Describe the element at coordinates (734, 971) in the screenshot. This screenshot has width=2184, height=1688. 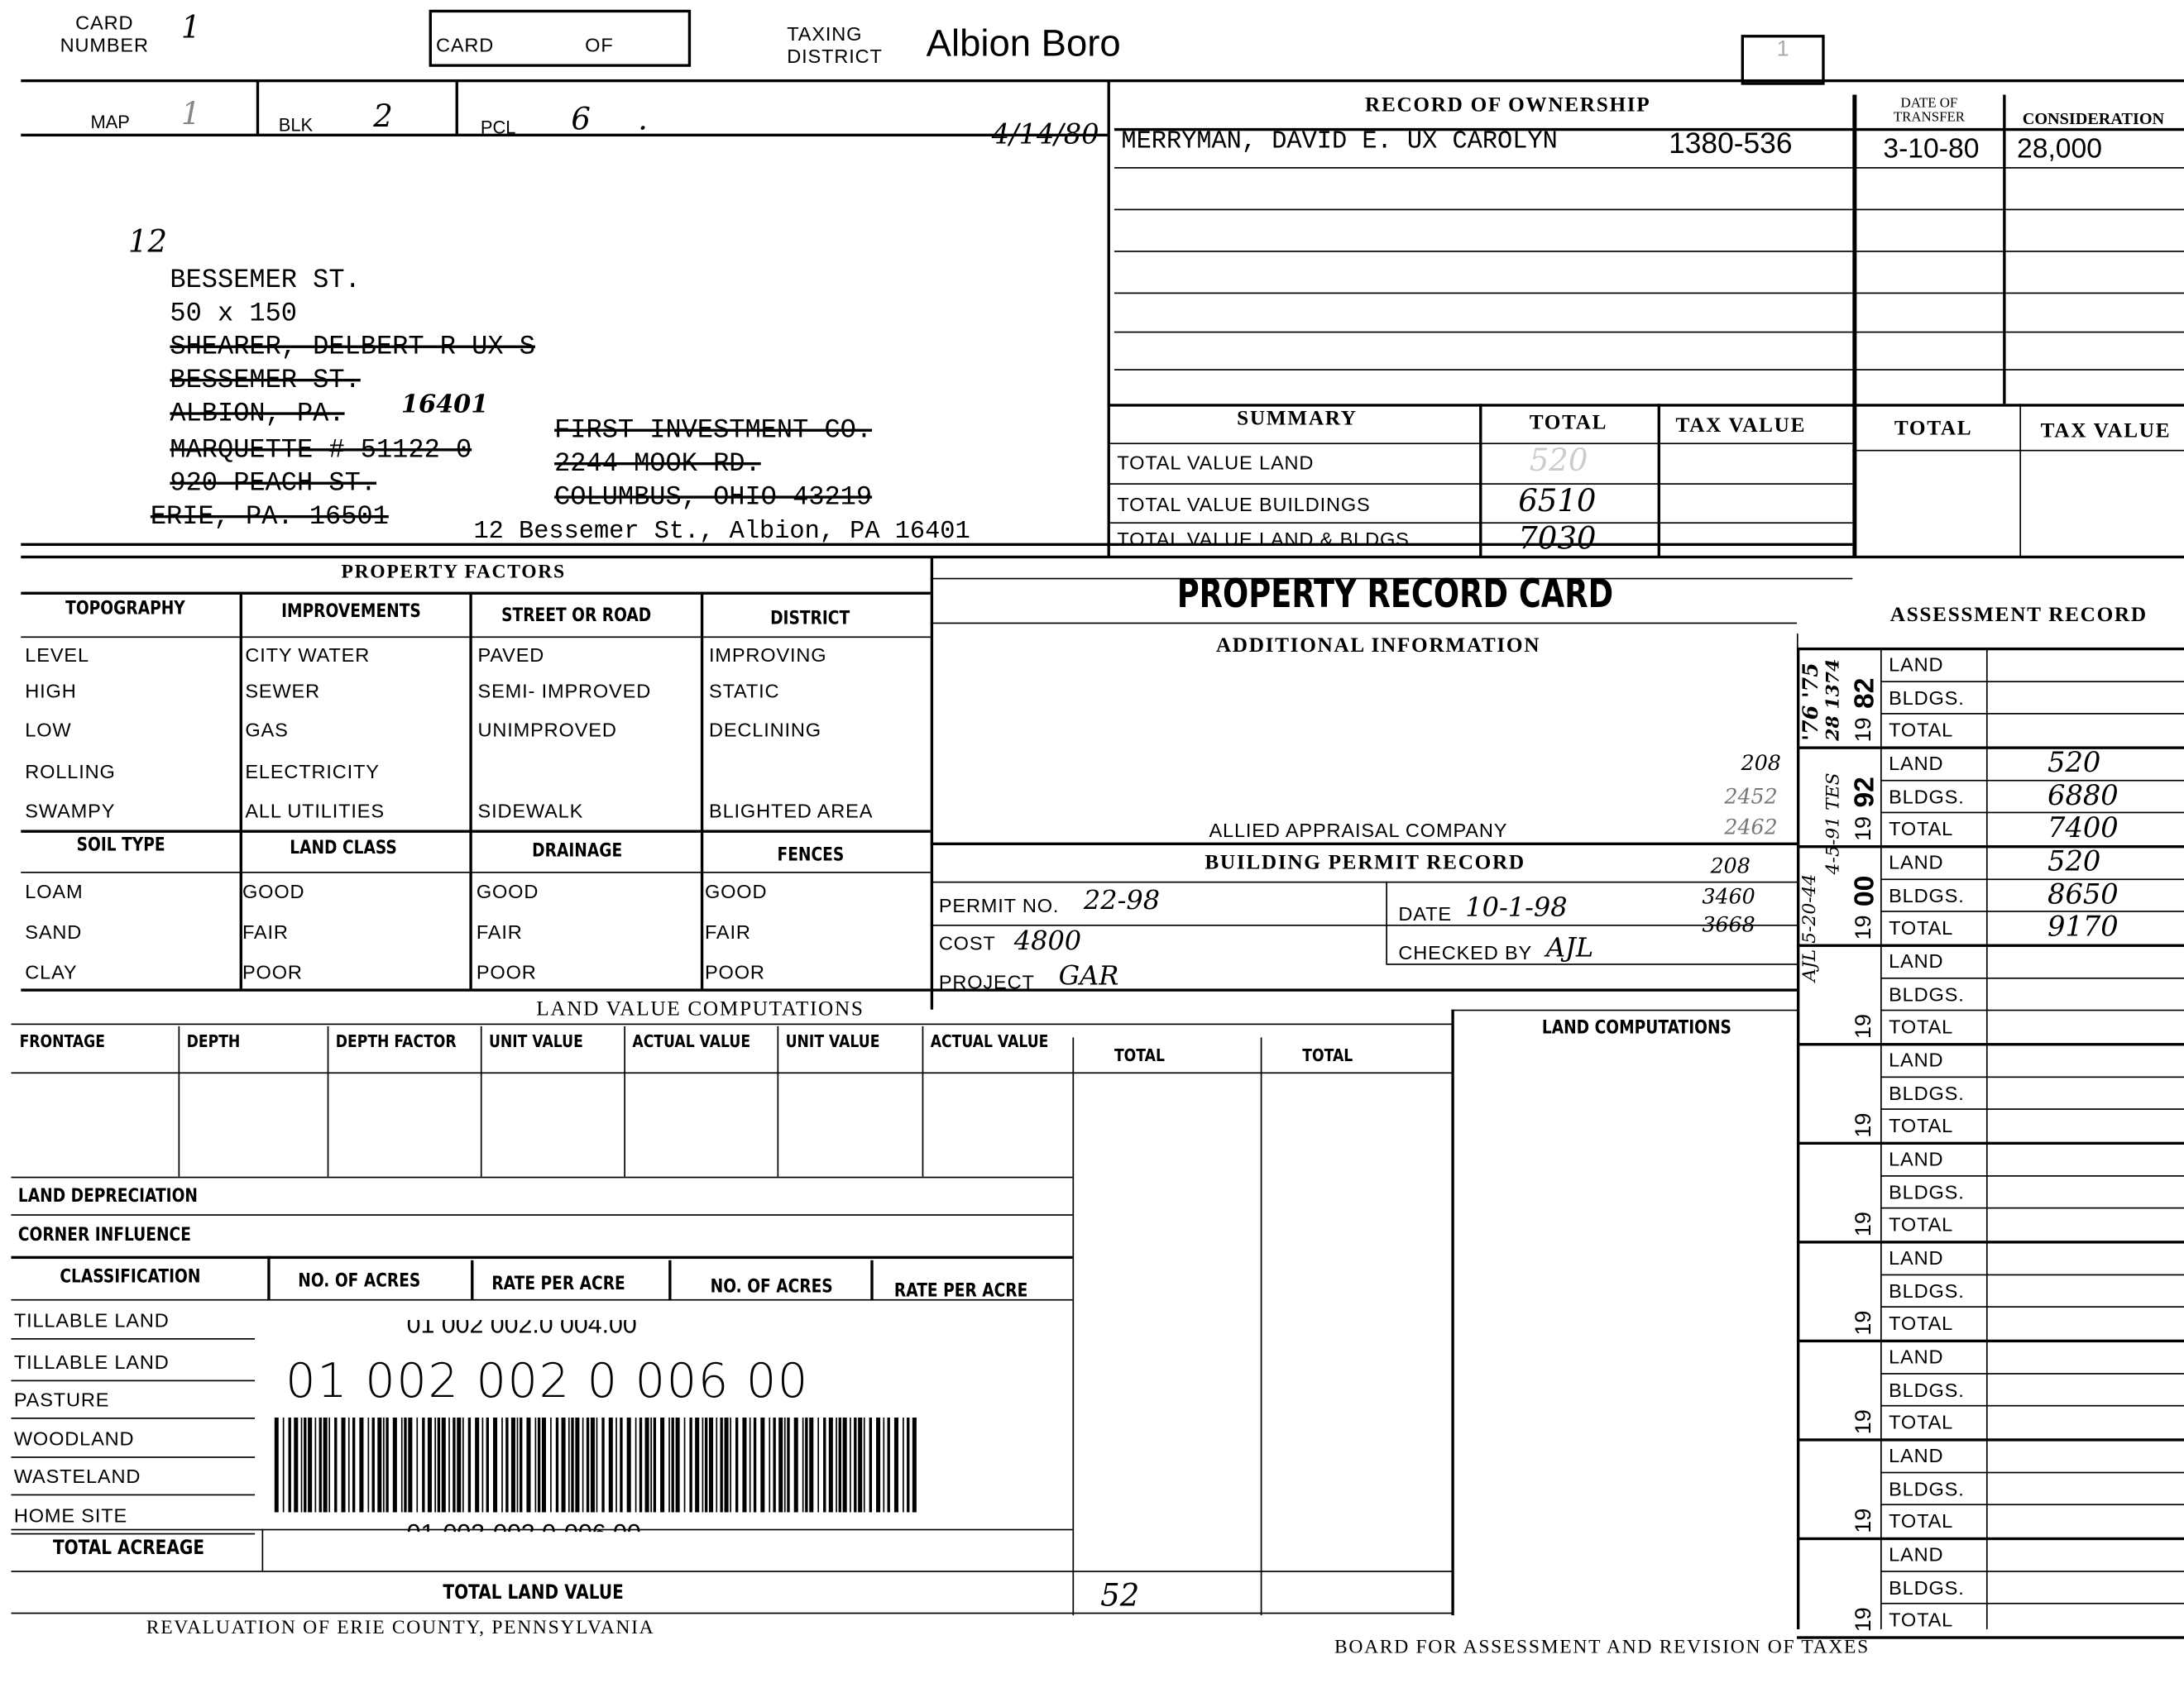
I see `factor-fences: POOR` at that location.